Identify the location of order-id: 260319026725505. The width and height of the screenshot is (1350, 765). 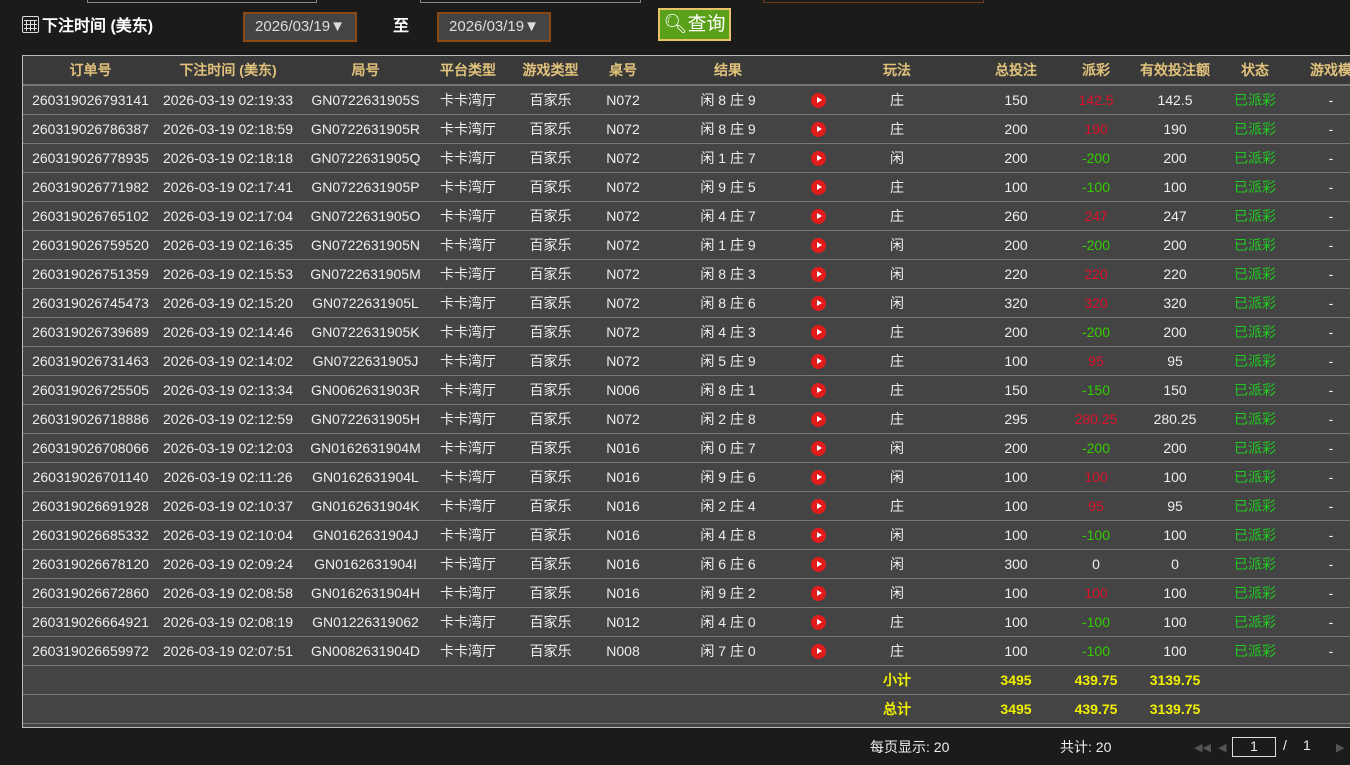
(90, 390).